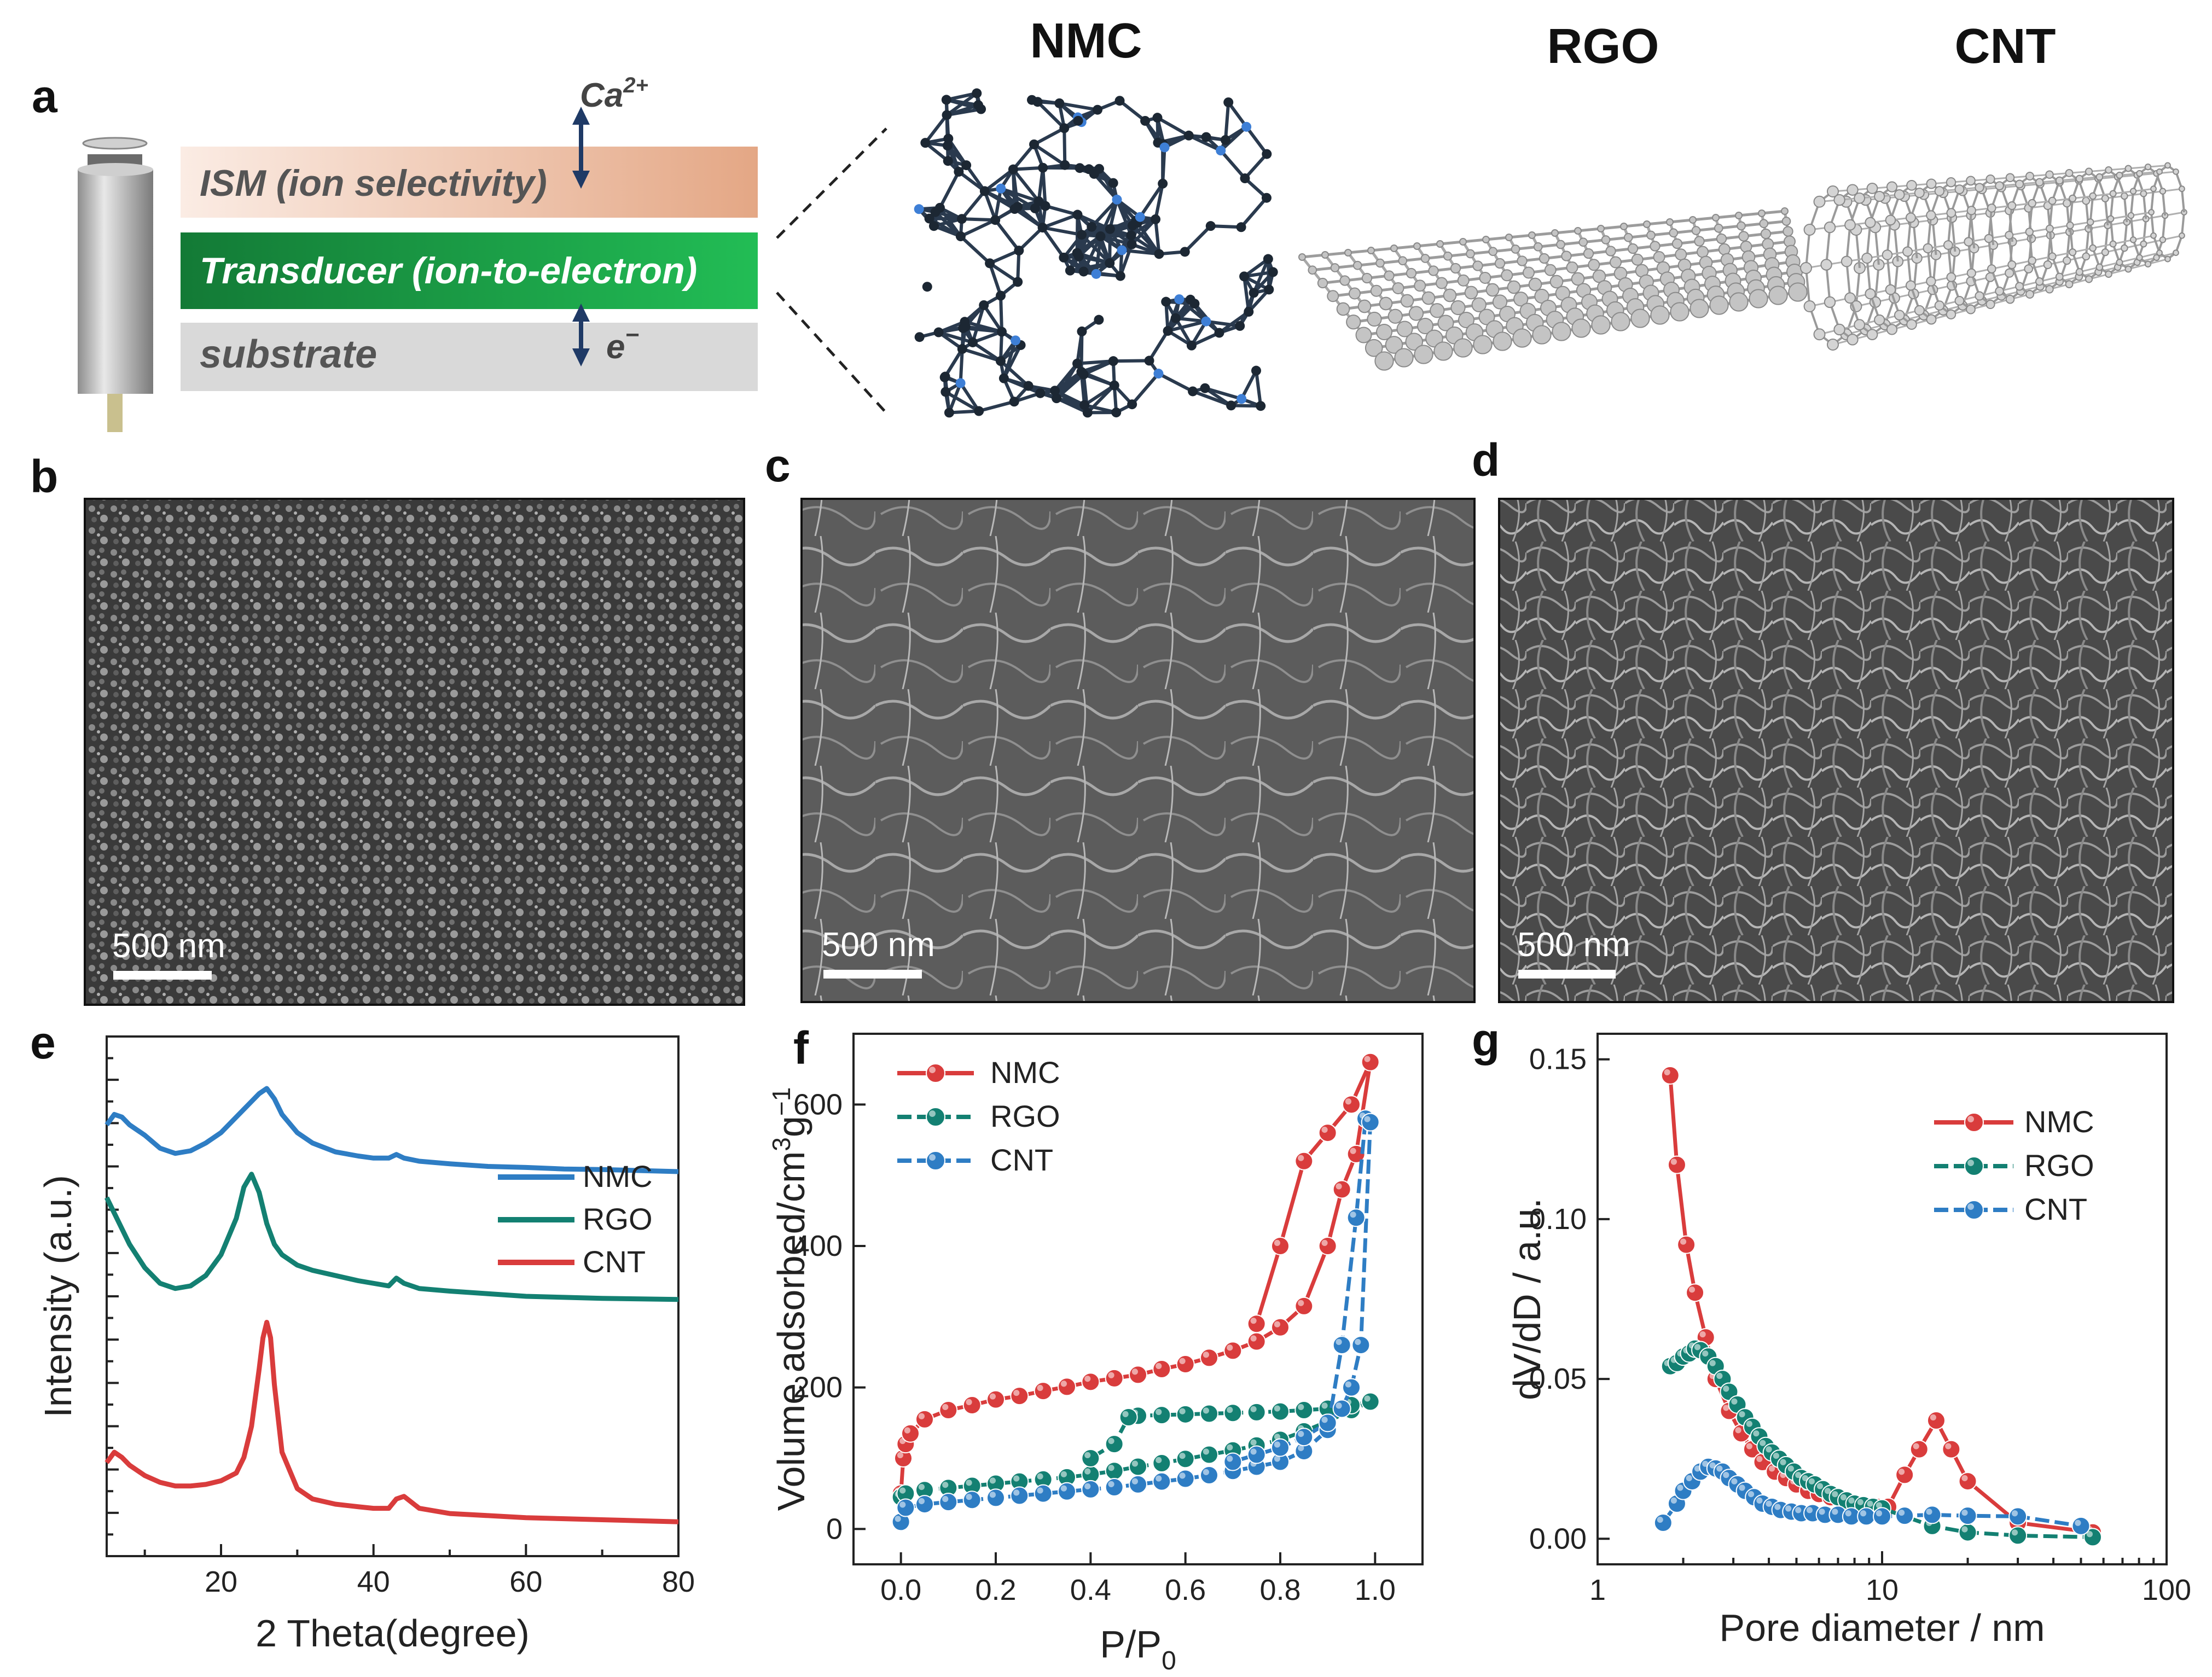  I want to click on scale-bar-c, so click(872, 974).